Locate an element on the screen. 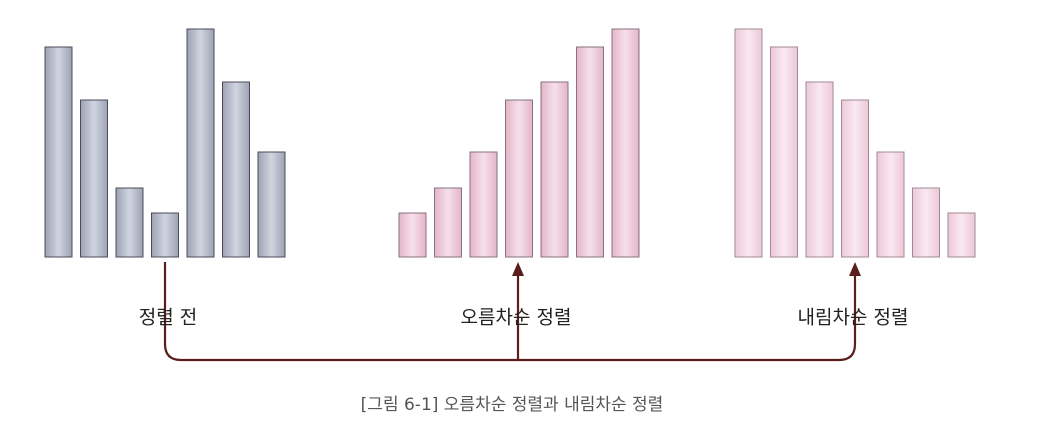  connector-line is located at coordinates (510, 312).